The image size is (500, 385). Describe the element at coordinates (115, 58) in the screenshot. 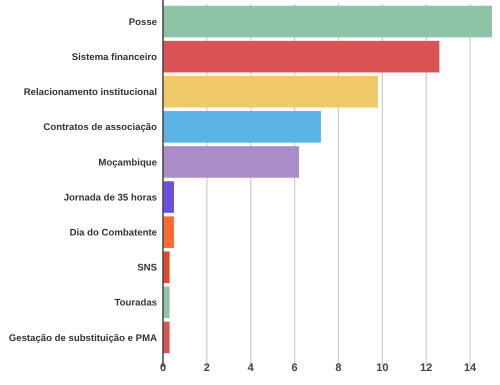

I see `y-tick-label: Sistema financeiro` at that location.